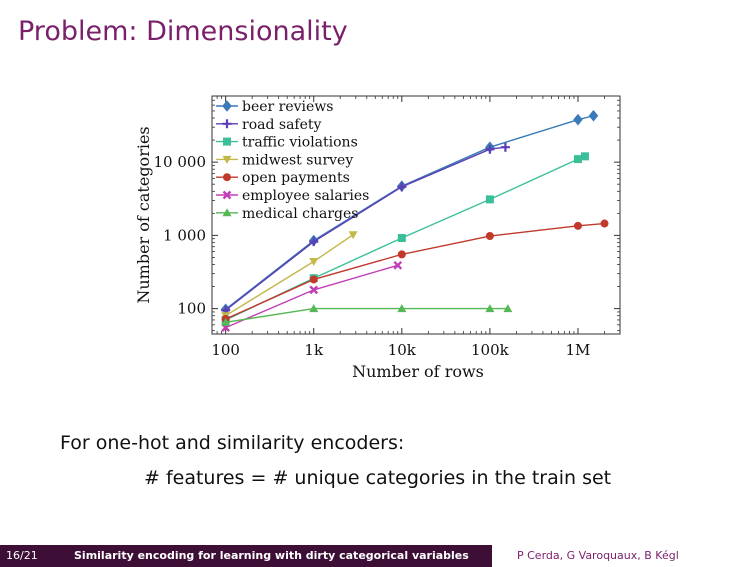 The image size is (756, 567). I want to click on x-tick-label: 100k, so click(490, 350).